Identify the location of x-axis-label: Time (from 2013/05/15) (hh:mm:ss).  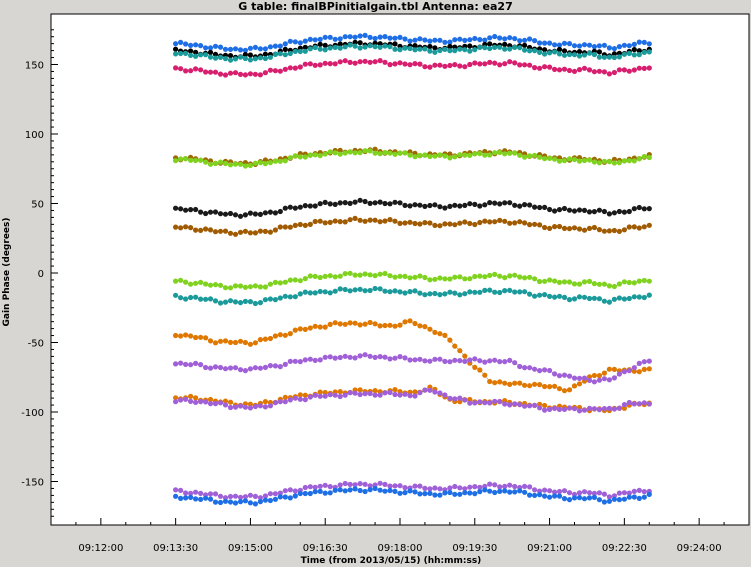
(391, 561).